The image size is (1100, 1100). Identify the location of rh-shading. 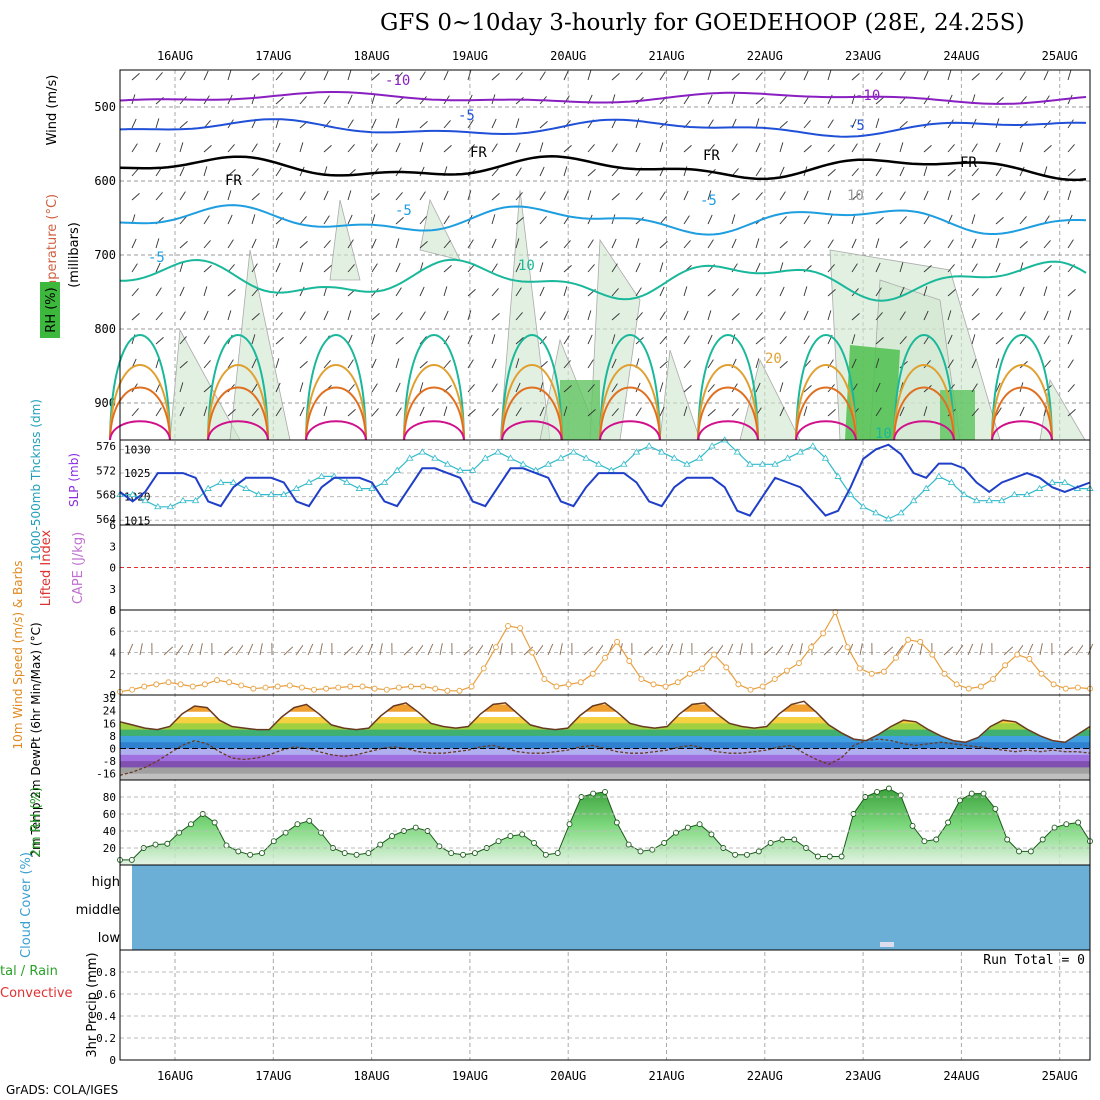
(345, 240).